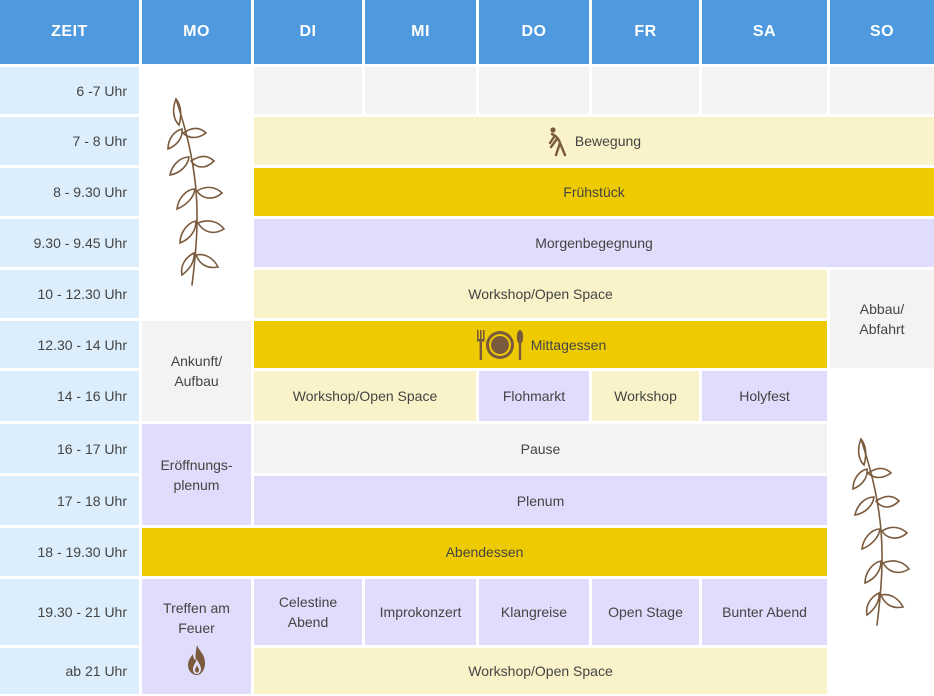 Image resolution: width=934 pixels, height=696 pixels. I want to click on header-di: DI, so click(308, 32).